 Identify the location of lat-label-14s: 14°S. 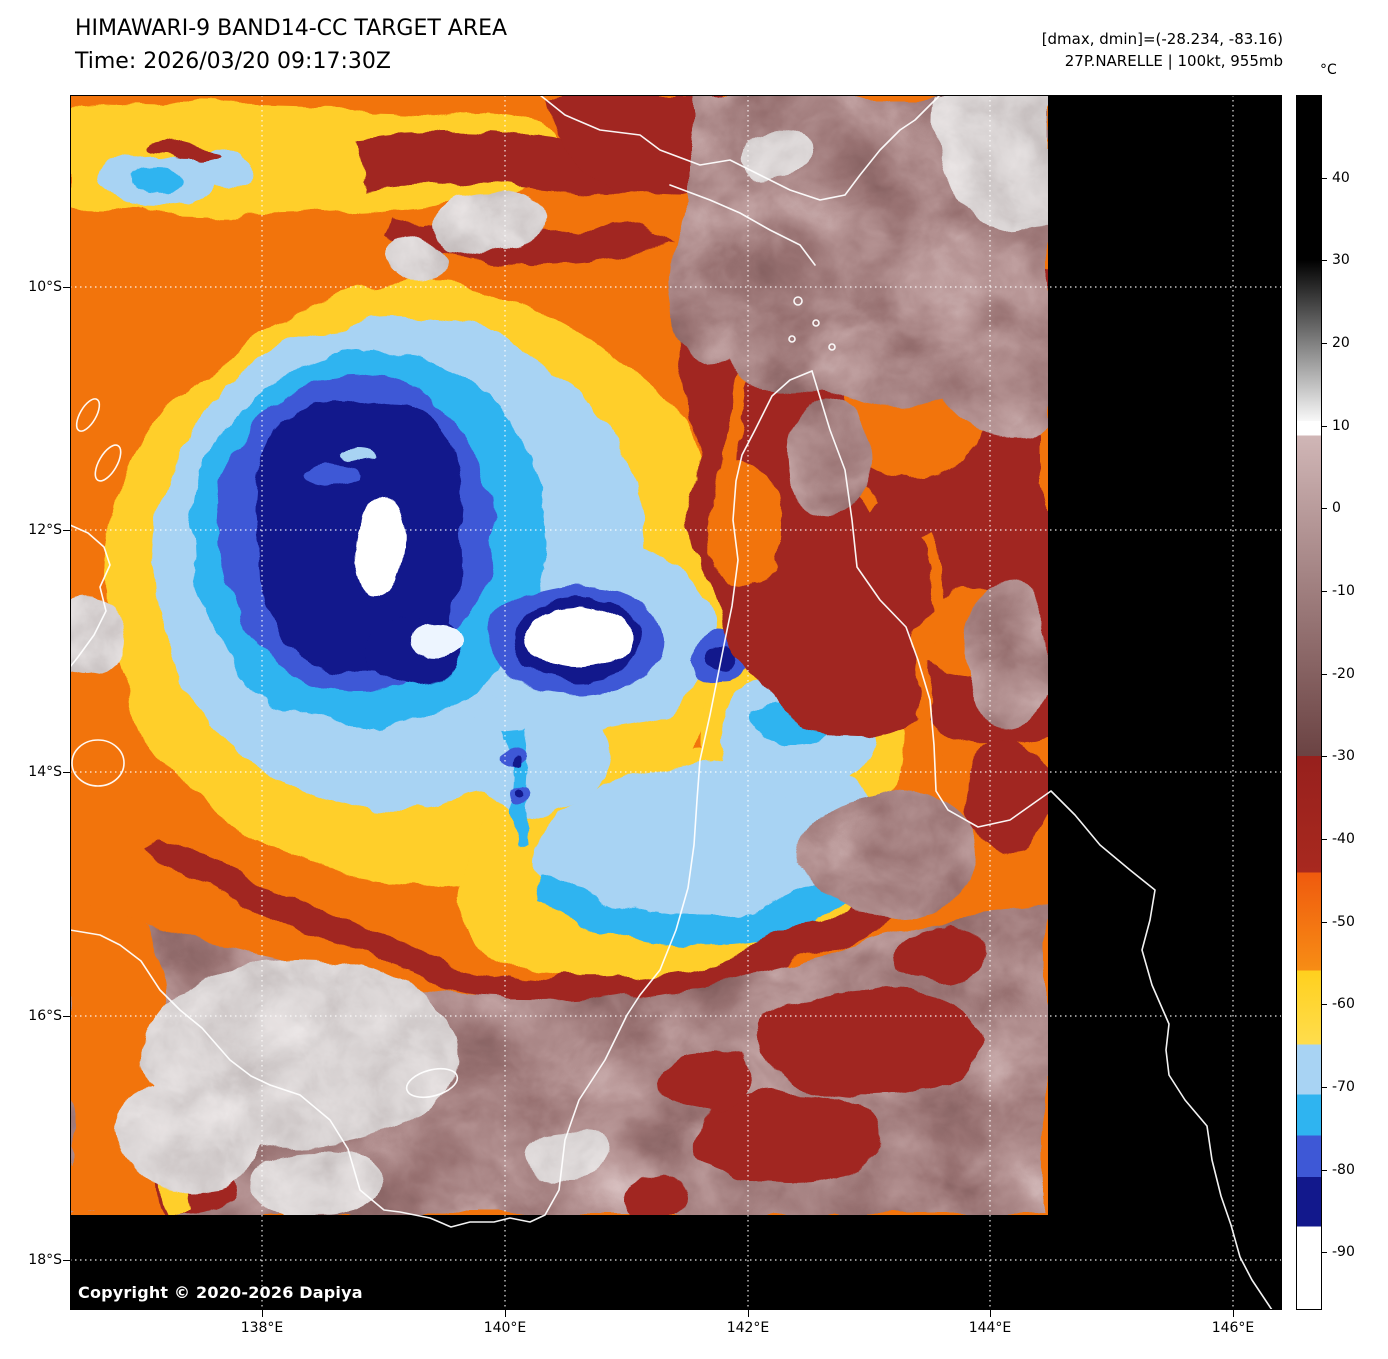
(45, 772).